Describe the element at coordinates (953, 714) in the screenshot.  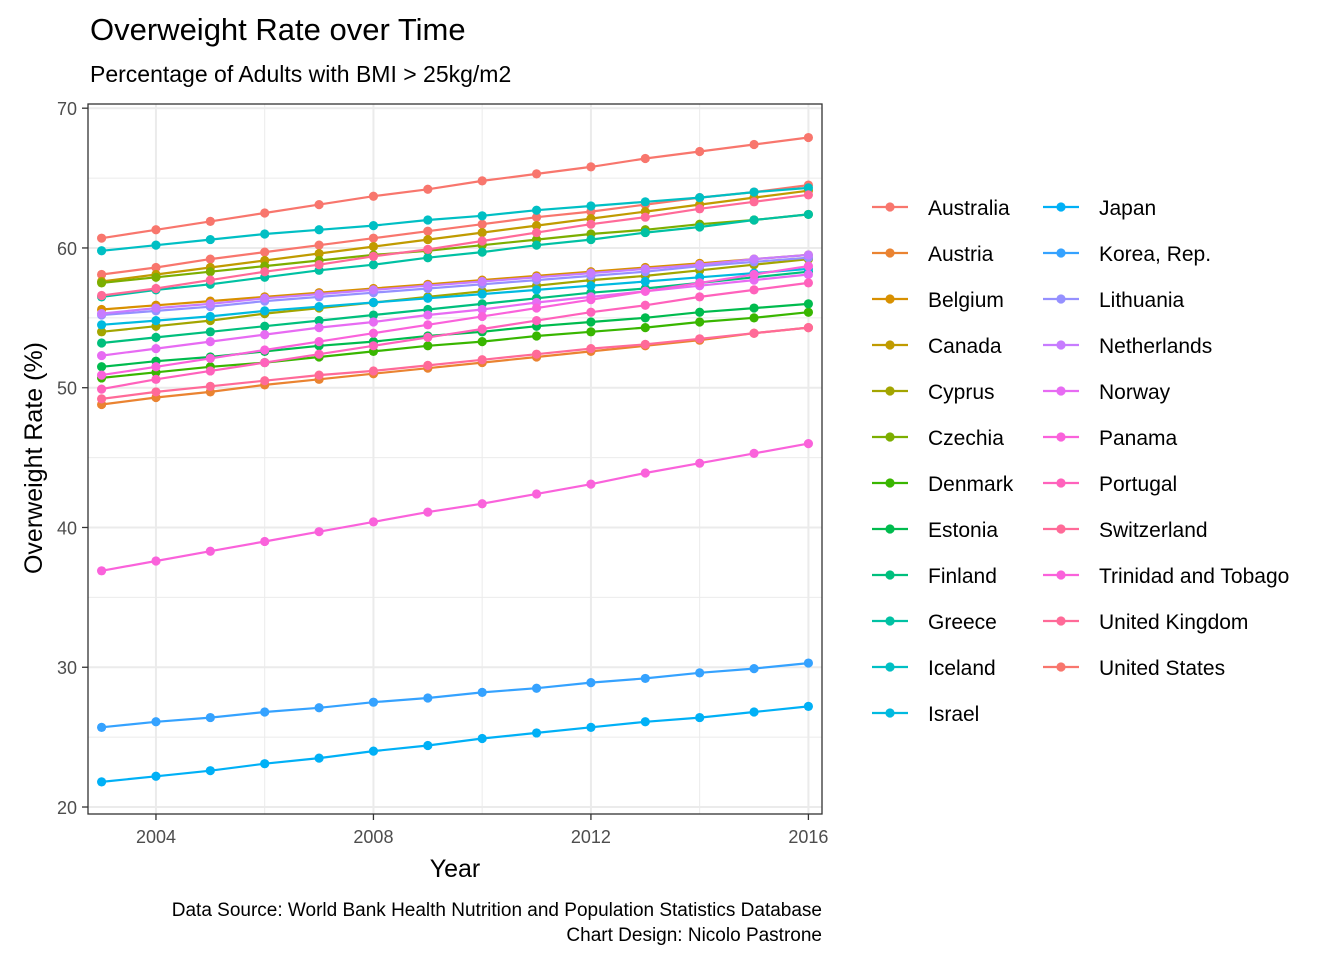
I see `legend-label: Israel` at that location.